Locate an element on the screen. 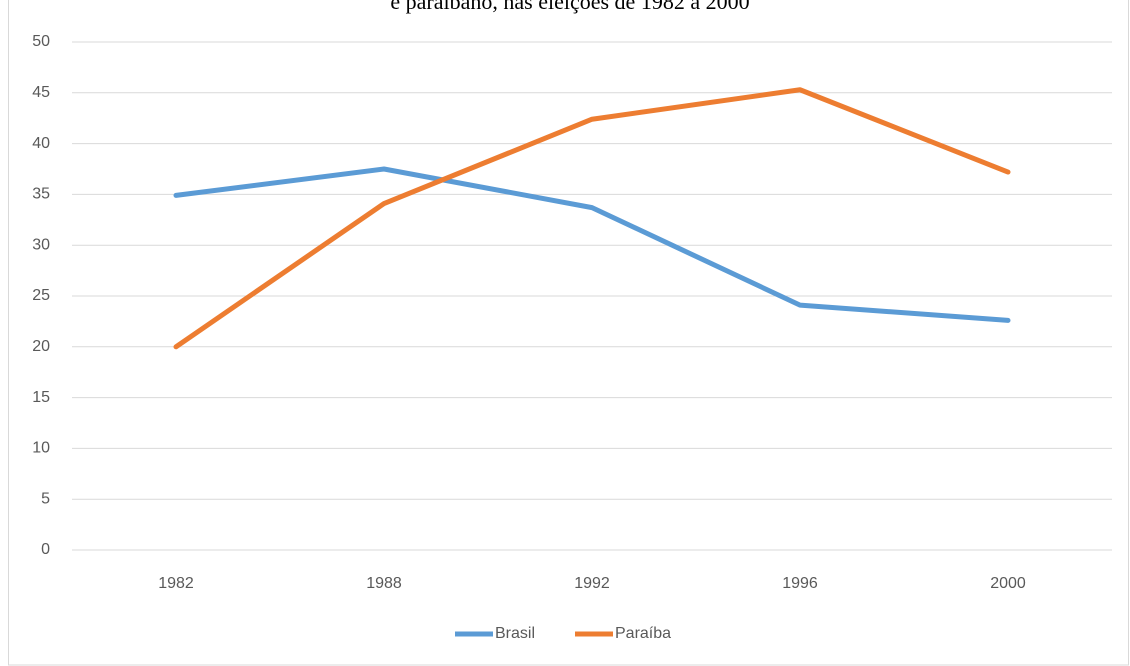 The image size is (1130, 666). y-tick-label: 25 is located at coordinates (41, 295).